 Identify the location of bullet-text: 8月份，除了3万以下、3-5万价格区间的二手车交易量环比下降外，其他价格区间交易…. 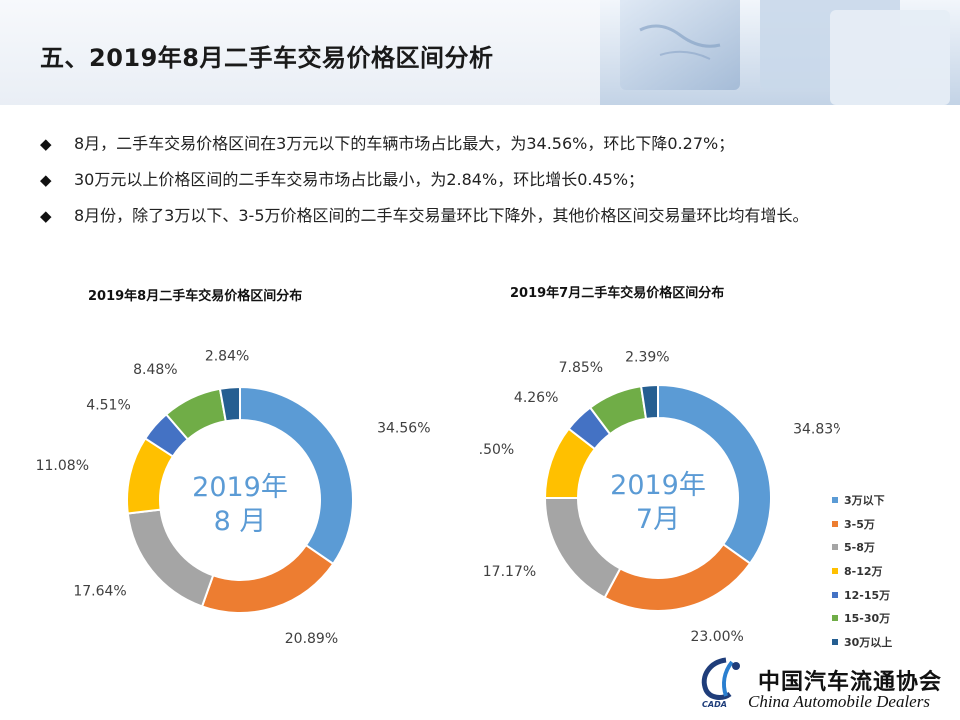
(441, 215).